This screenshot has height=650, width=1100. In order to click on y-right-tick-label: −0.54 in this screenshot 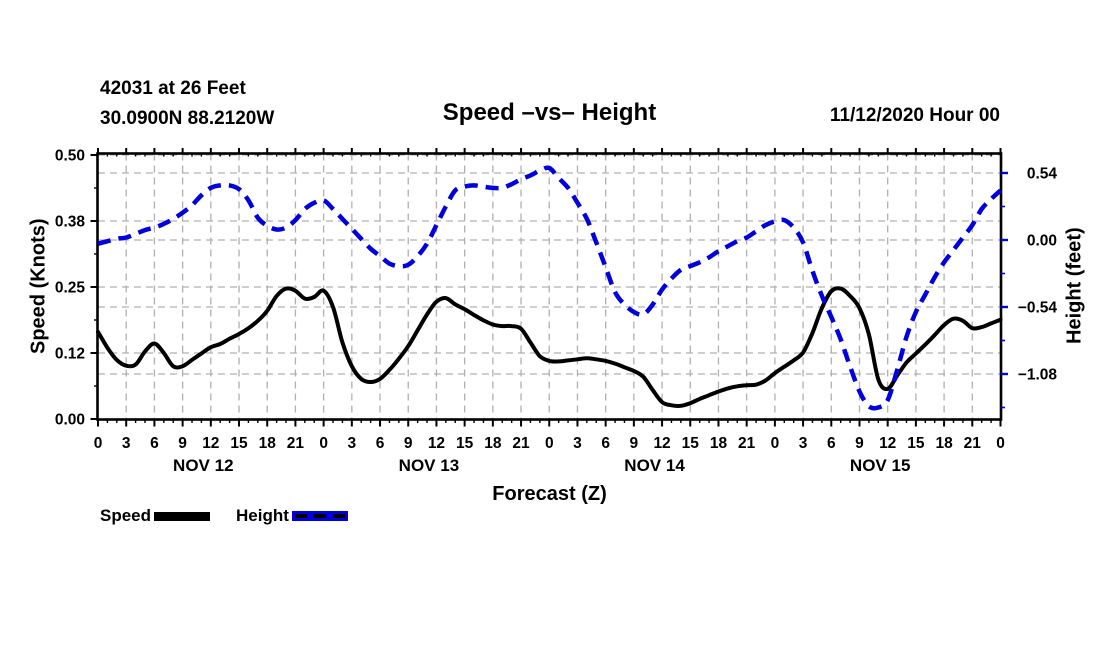, I will do `click(1038, 307)`.